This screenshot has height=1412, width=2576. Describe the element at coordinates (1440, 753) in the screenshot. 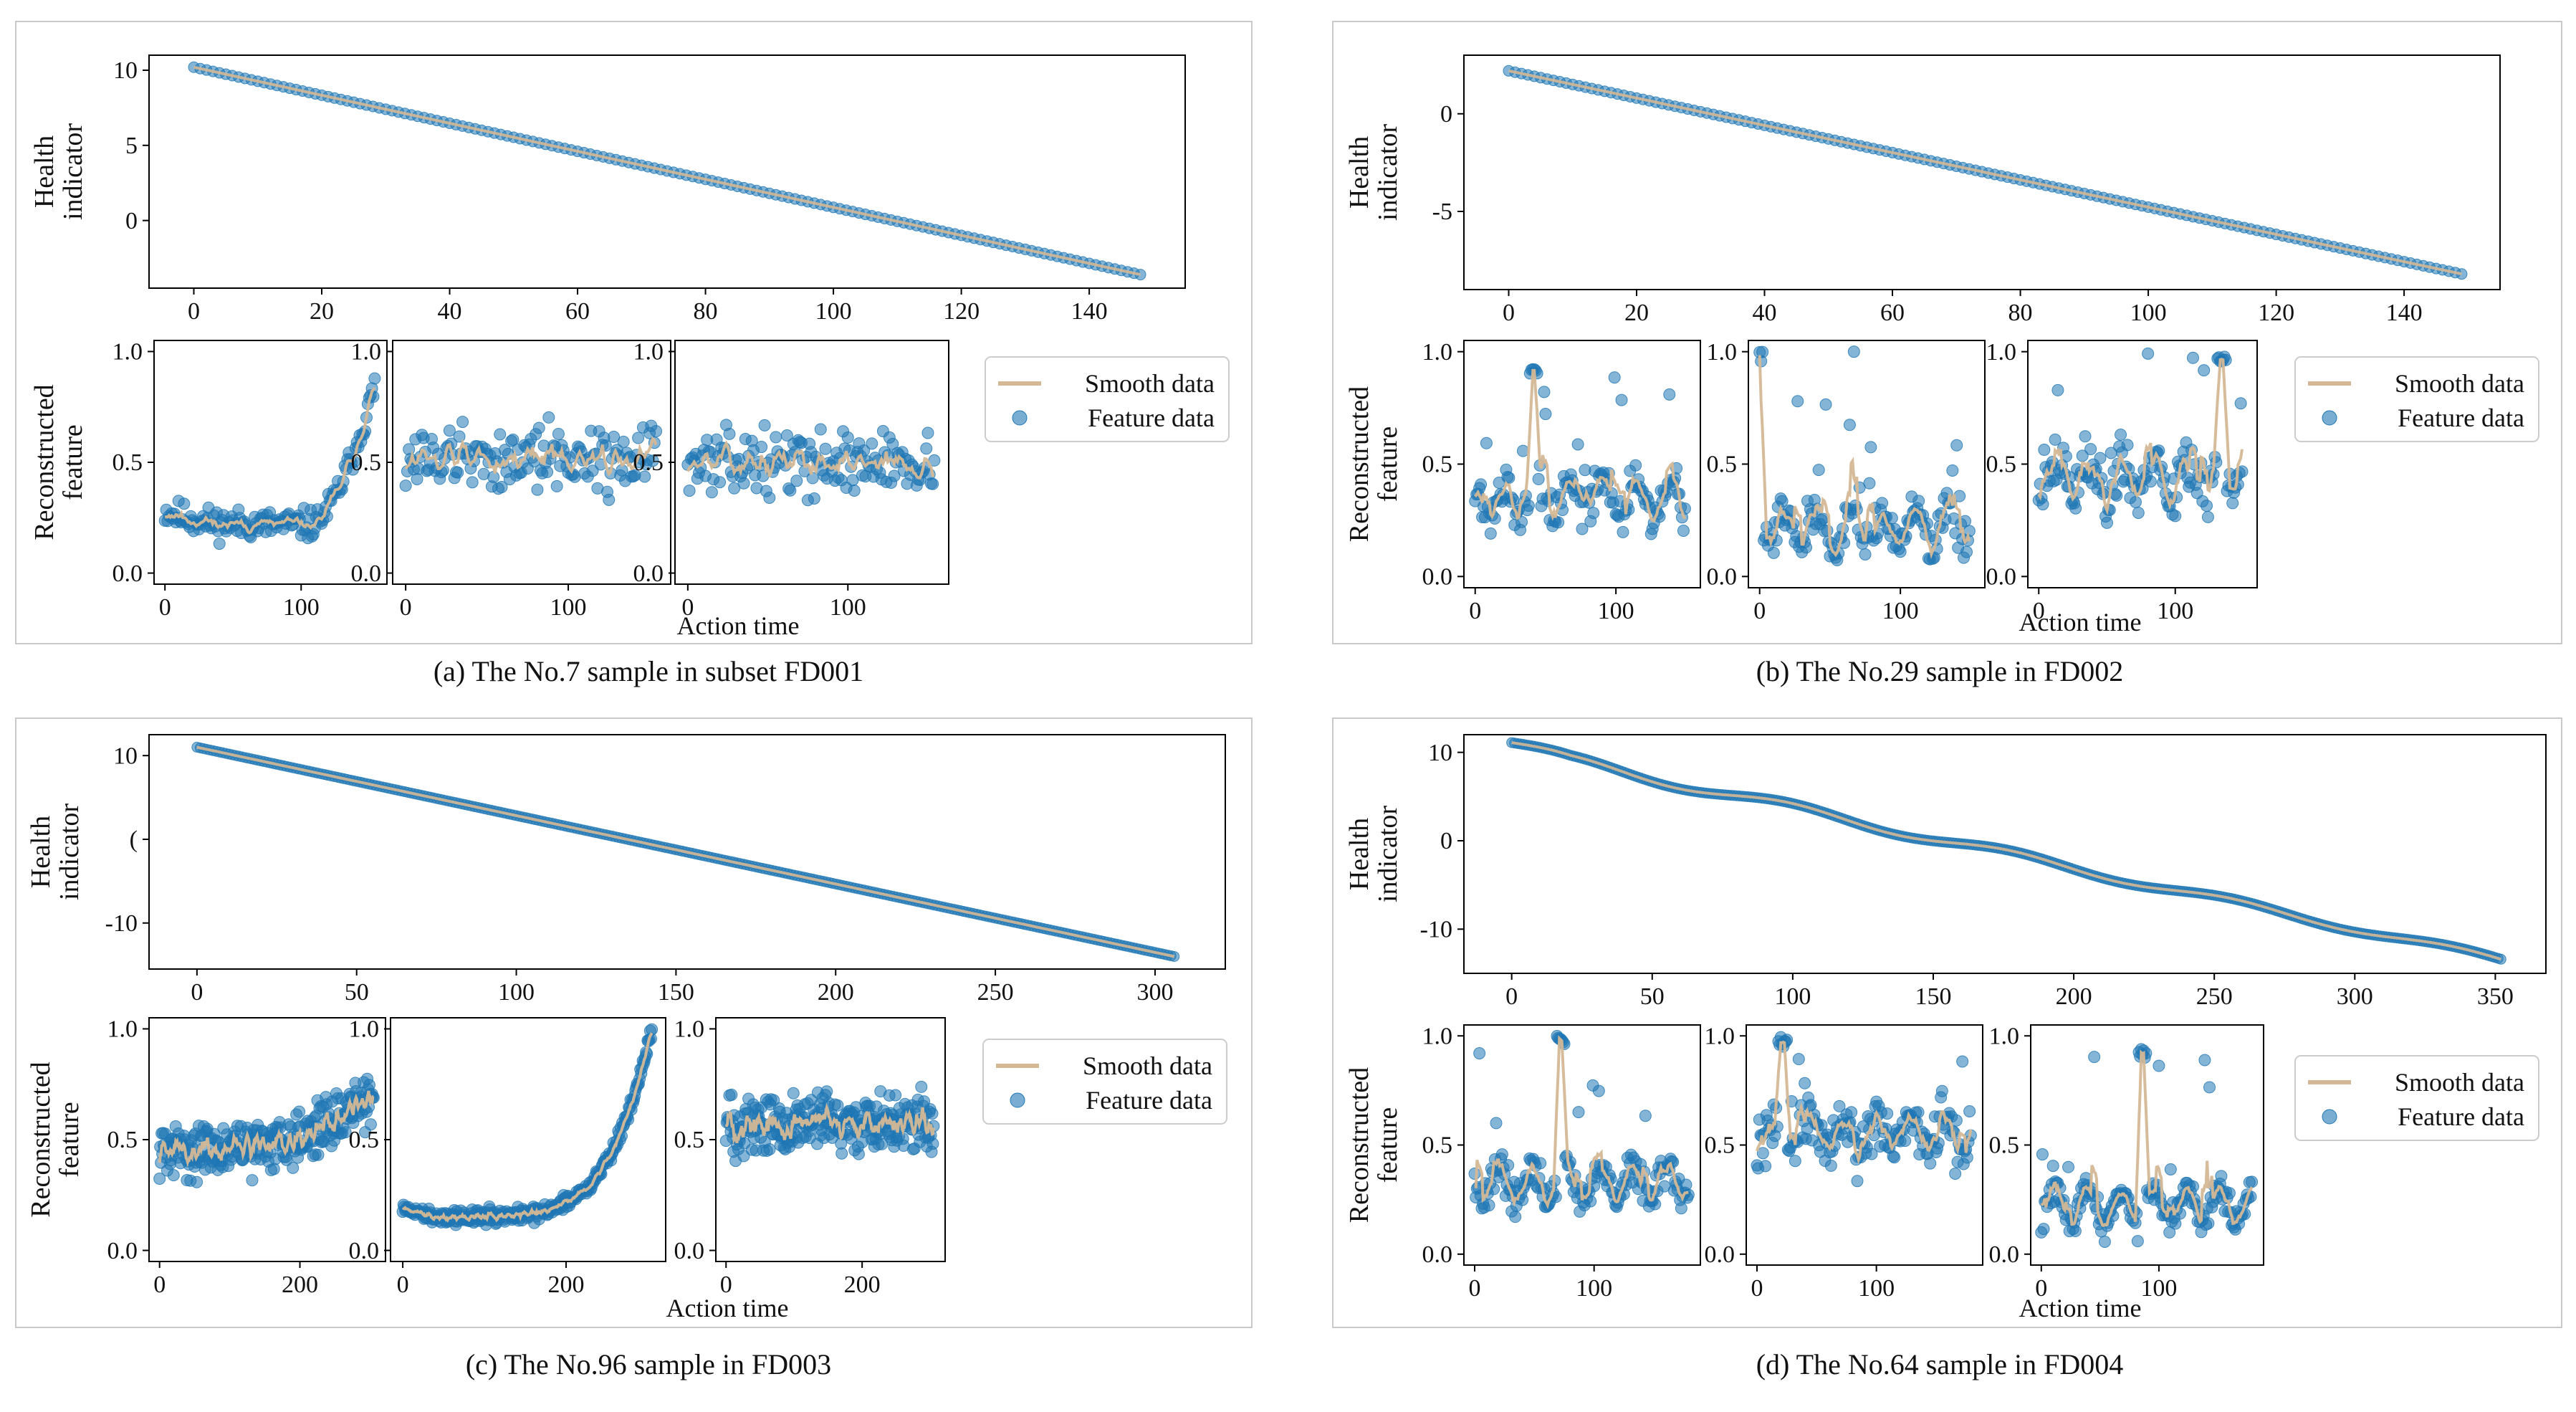

I see `health-d-ytick-label: 10` at that location.